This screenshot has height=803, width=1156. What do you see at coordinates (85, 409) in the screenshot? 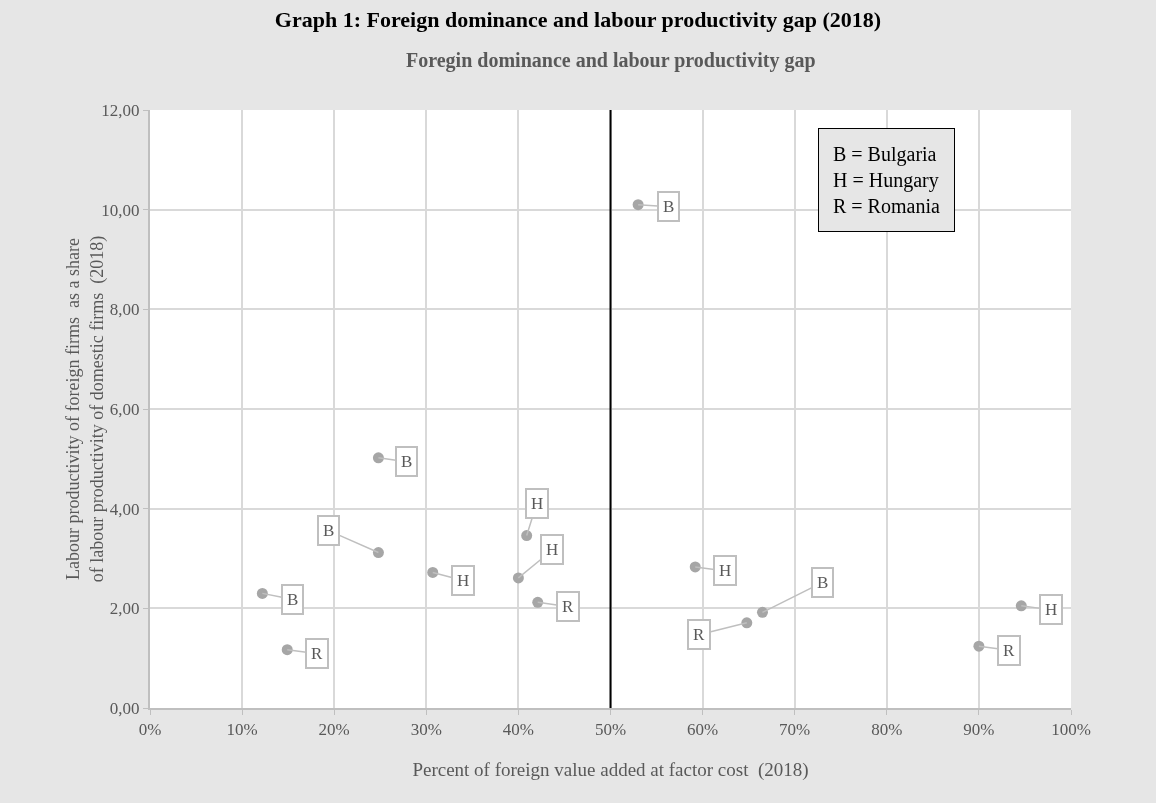
I see `y-axis-title: Labour productivity of foreign firms as a share of labour productivity of domestic firms (2018)` at bounding box center [85, 409].